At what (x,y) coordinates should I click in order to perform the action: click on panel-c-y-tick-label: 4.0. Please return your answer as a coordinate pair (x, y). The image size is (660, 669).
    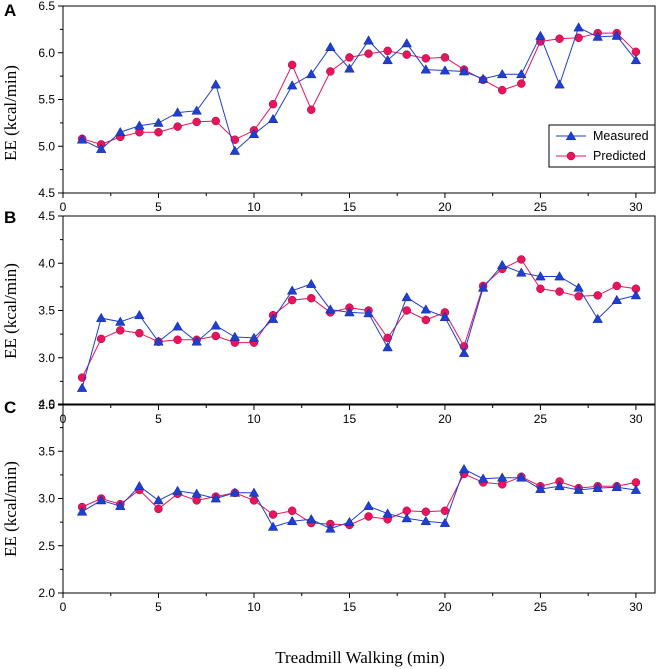
    Looking at the image, I should click on (46, 404).